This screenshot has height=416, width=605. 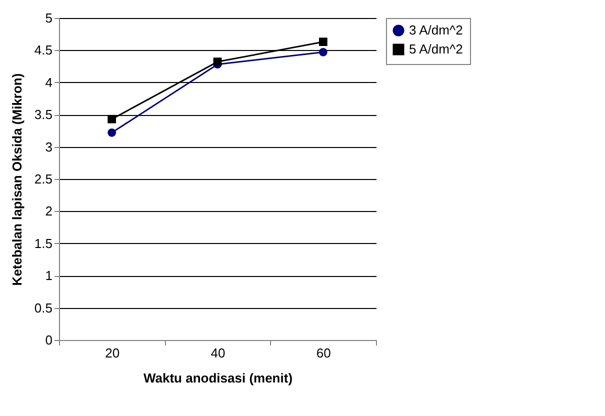 What do you see at coordinates (436, 30) in the screenshot?
I see `legend-label: 3 A/dm^2` at bounding box center [436, 30].